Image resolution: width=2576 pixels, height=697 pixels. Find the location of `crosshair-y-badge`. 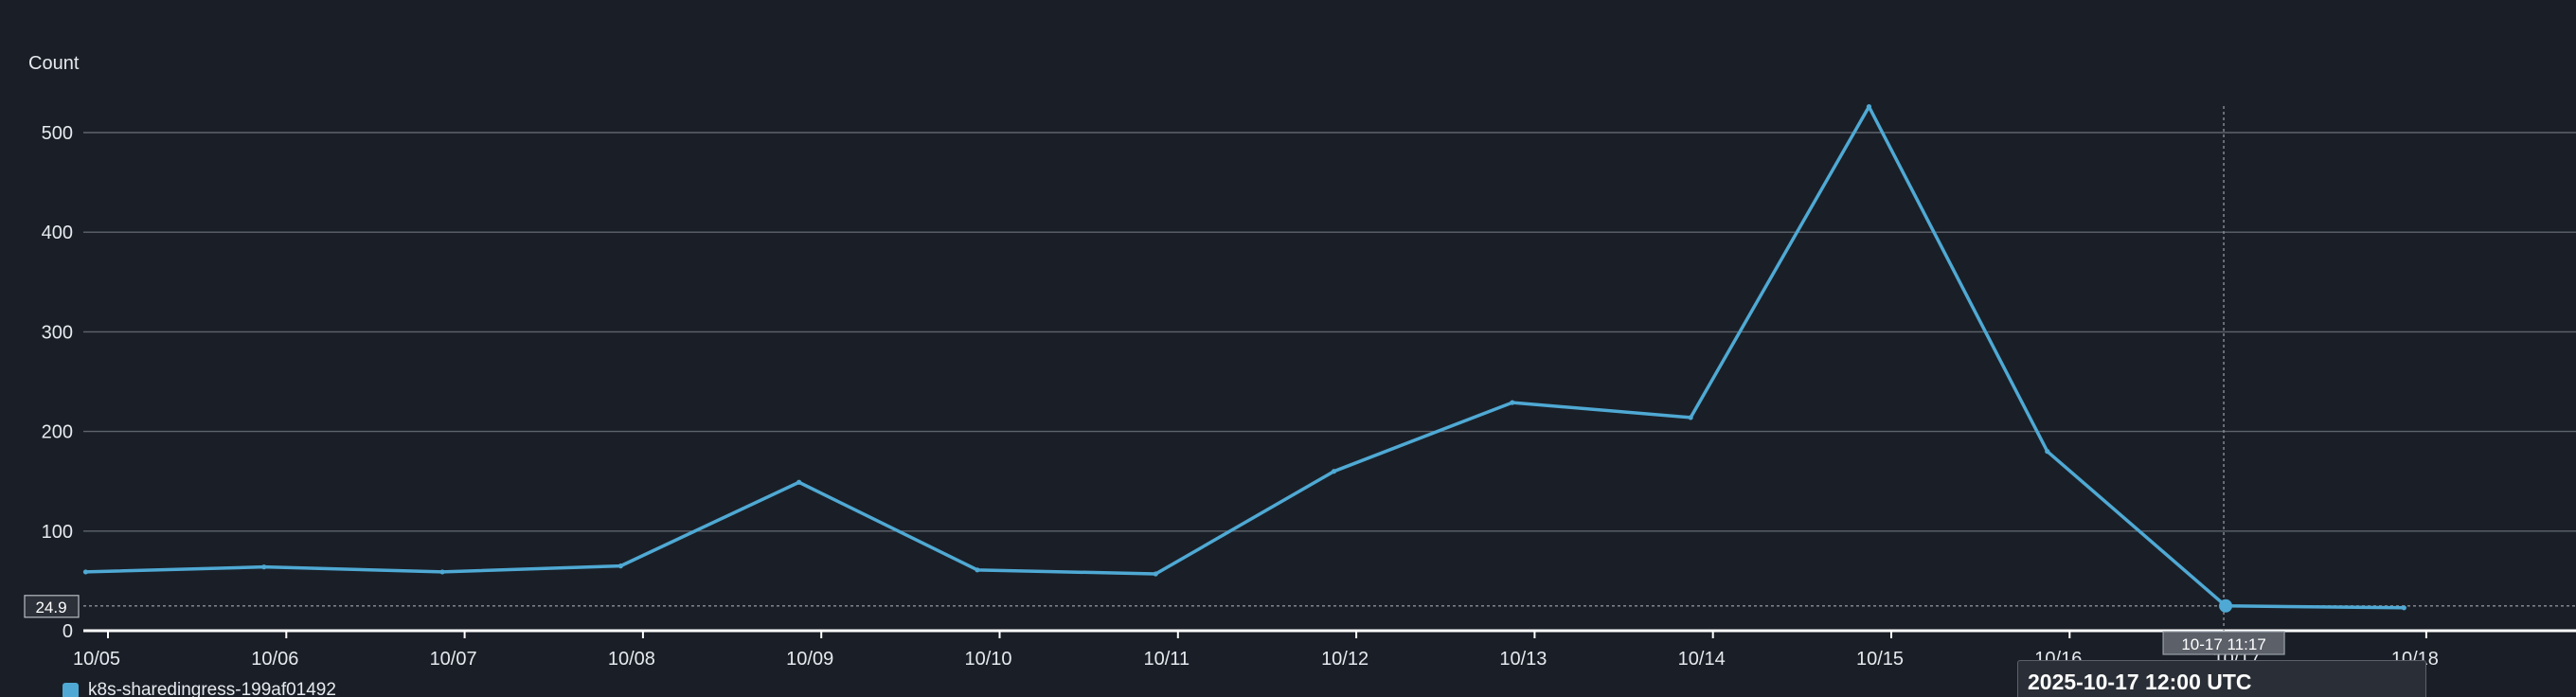

crosshair-y-badge is located at coordinates (52, 606).